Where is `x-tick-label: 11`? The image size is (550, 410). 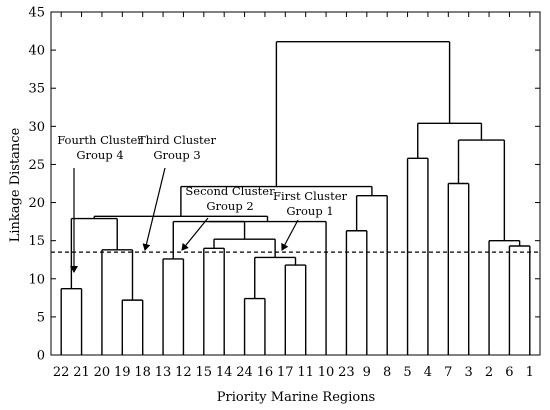
x-tick-label: 11 is located at coordinates (305, 372).